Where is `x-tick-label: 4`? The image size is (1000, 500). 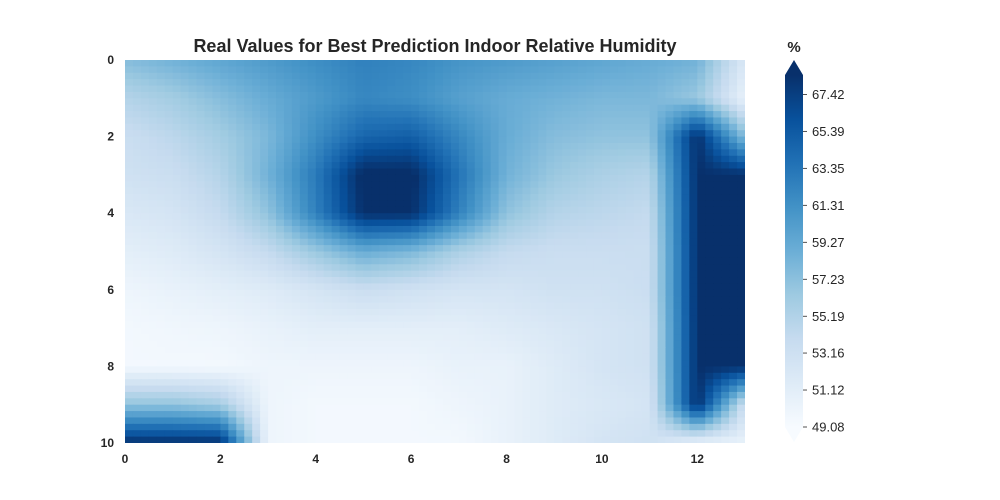 x-tick-label: 4 is located at coordinates (315, 459).